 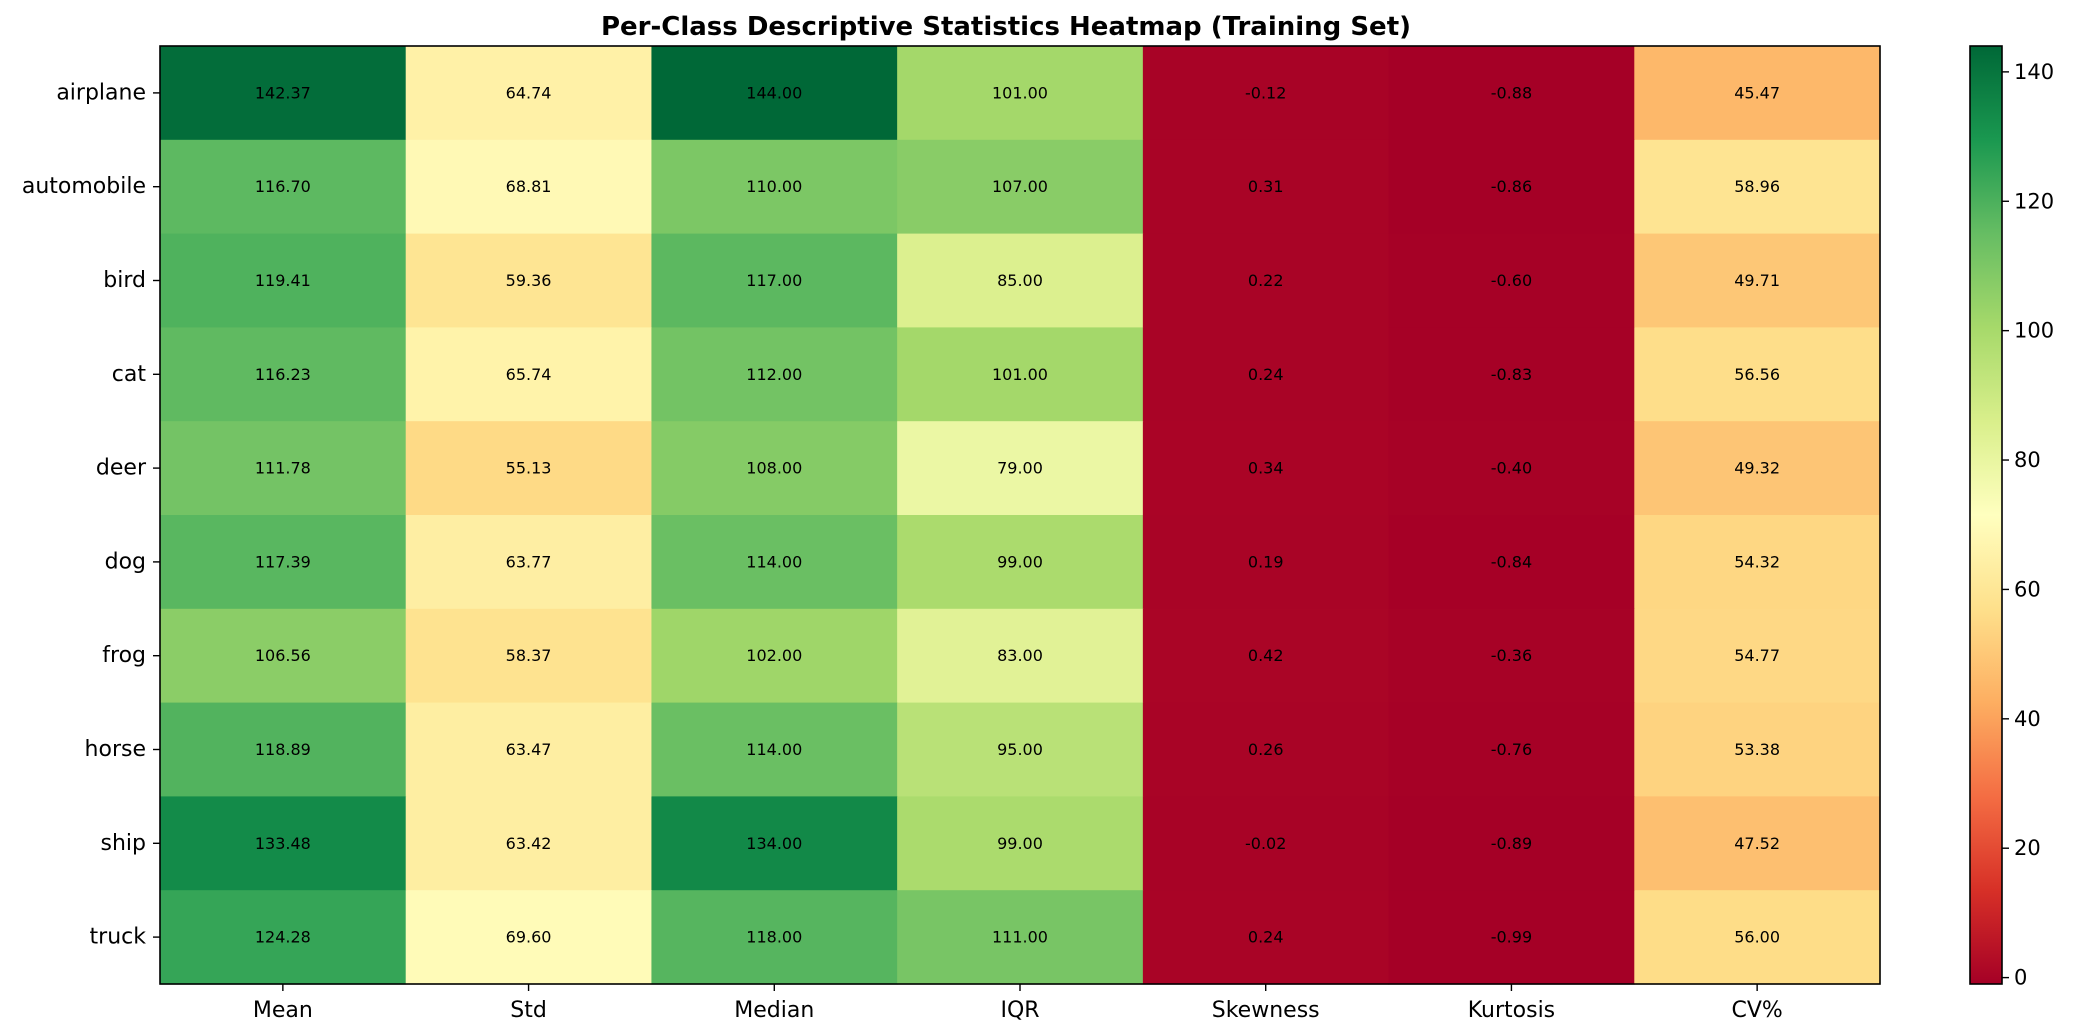 What do you see at coordinates (774, 374) in the screenshot?
I see `heatmap-cell-cat-median` at bounding box center [774, 374].